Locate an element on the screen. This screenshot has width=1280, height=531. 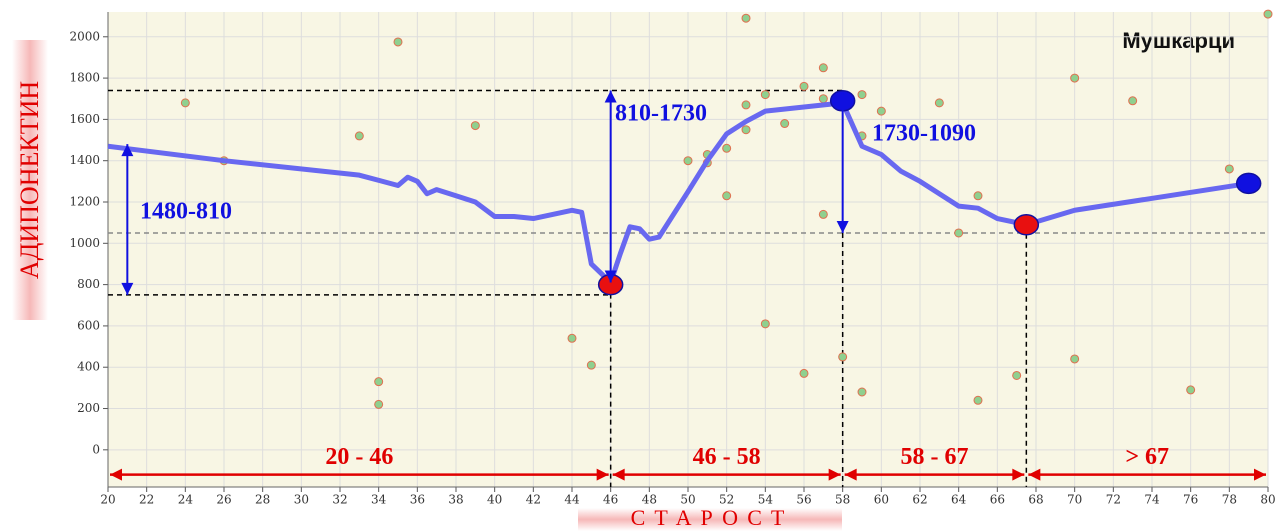
x-tick-label: 66 is located at coordinates (997, 500).